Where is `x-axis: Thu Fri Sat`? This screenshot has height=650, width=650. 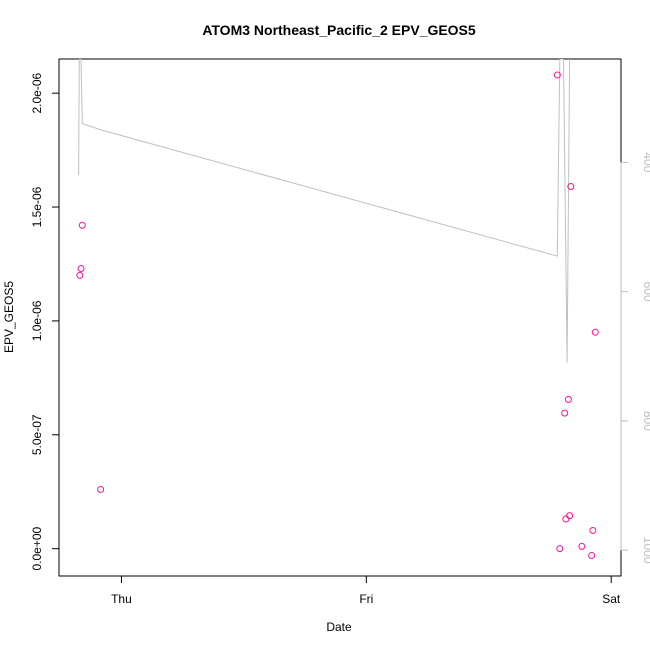
x-axis: Thu Fri Sat is located at coordinates (366, 590).